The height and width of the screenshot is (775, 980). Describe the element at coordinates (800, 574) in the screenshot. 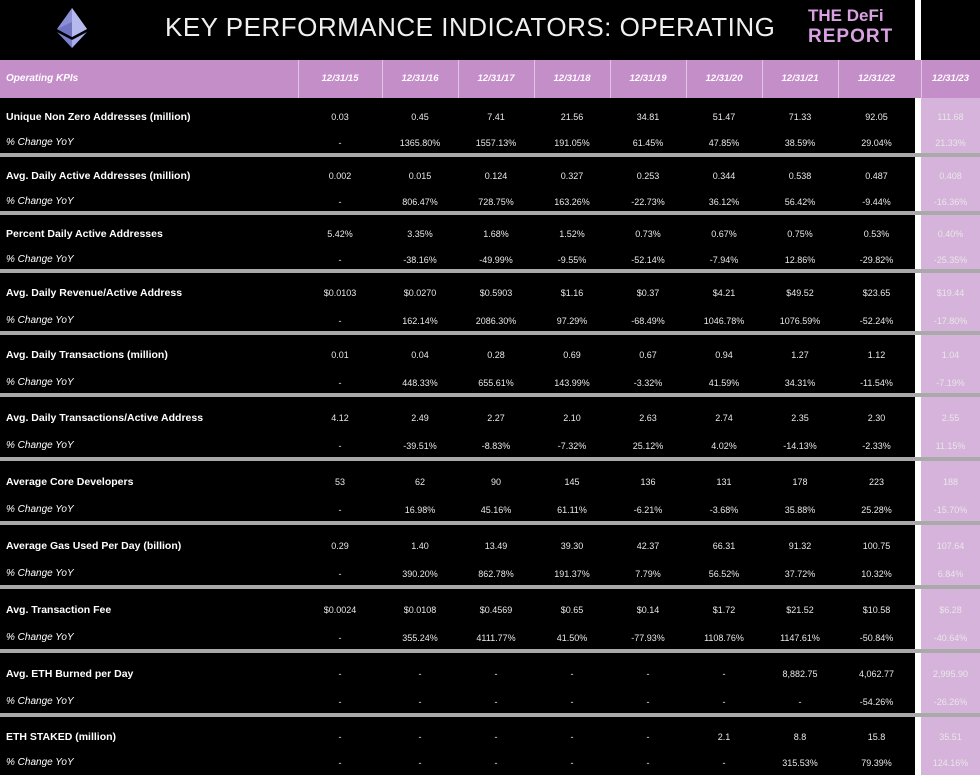

I see `yoy-value: 37.72%` at that location.